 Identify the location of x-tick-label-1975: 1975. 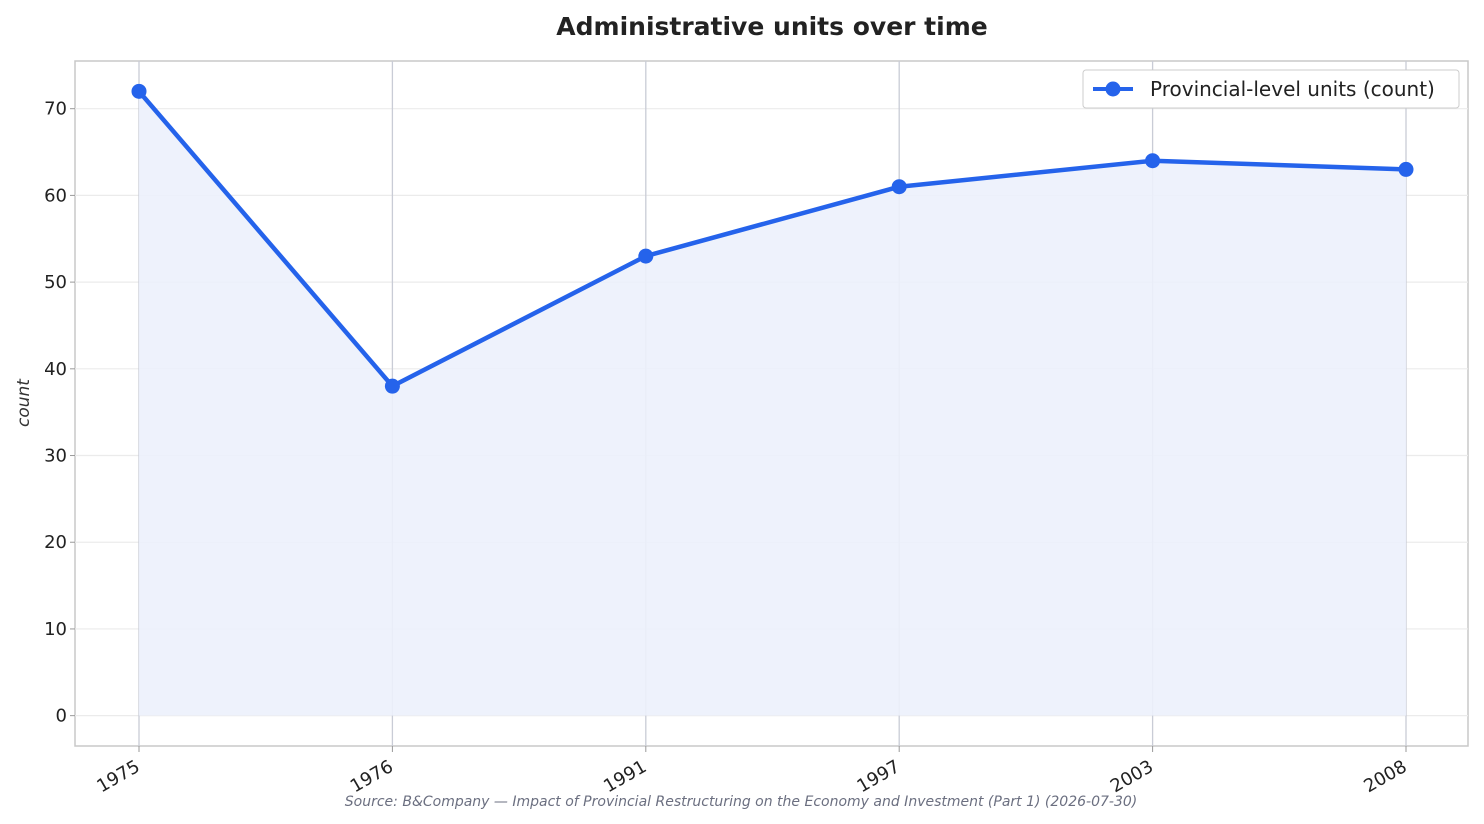
(118, 776).